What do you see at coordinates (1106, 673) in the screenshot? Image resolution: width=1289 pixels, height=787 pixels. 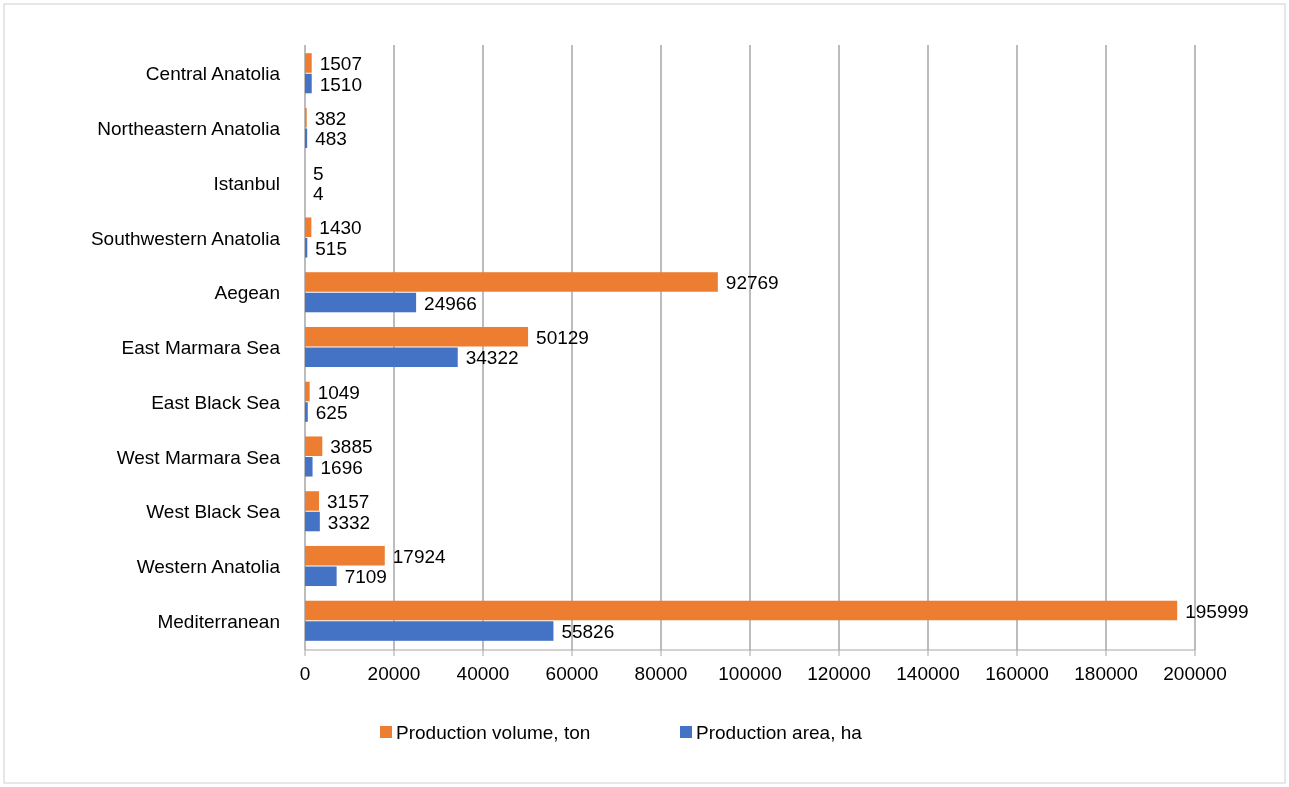 I see `x-tick-label: 180000` at bounding box center [1106, 673].